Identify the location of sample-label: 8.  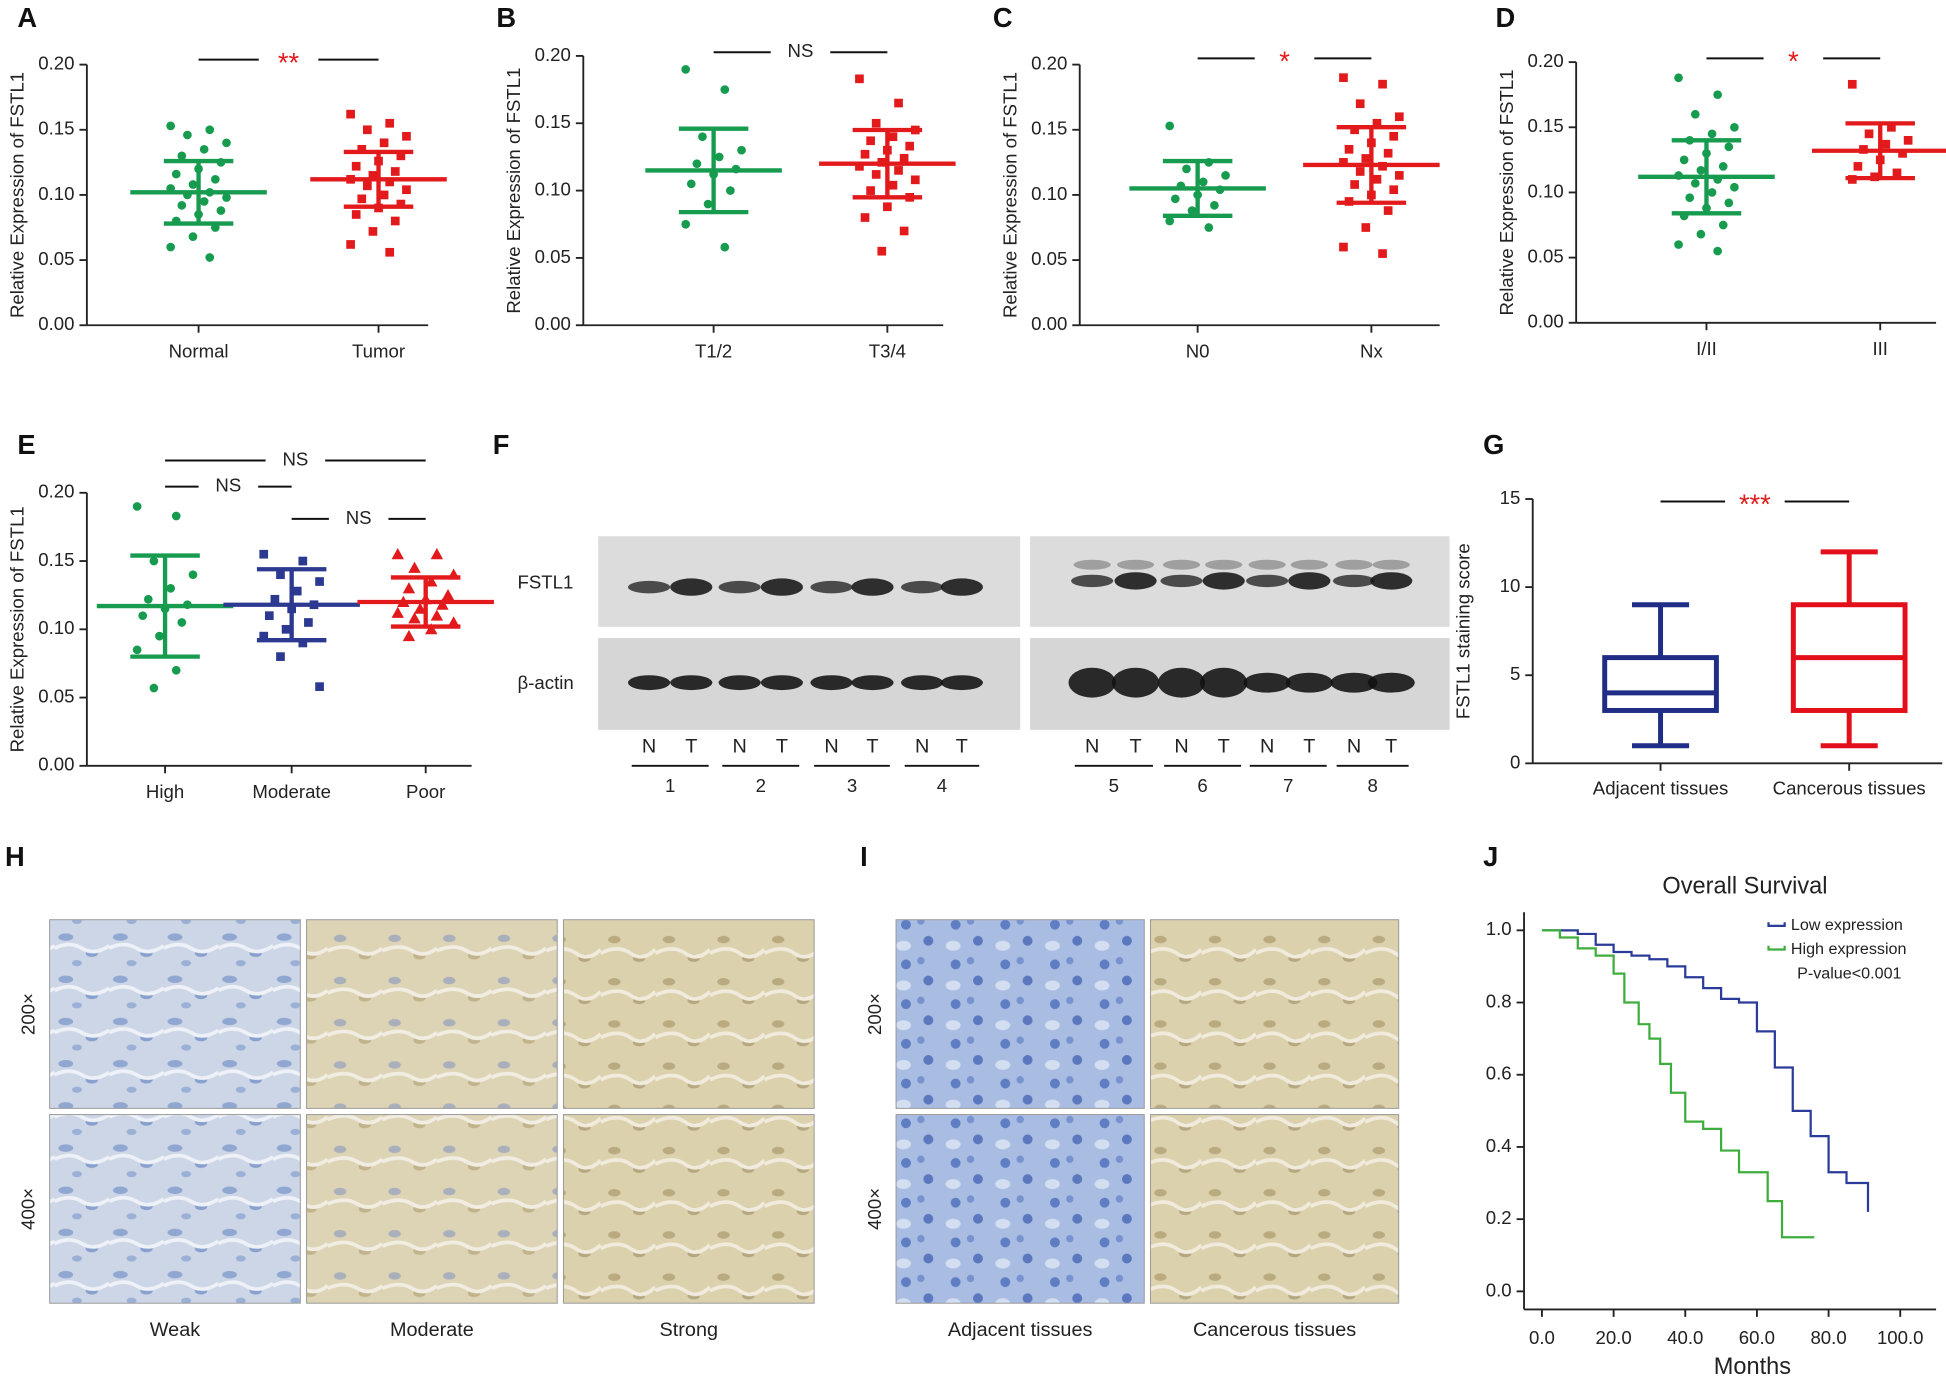
(1372, 785).